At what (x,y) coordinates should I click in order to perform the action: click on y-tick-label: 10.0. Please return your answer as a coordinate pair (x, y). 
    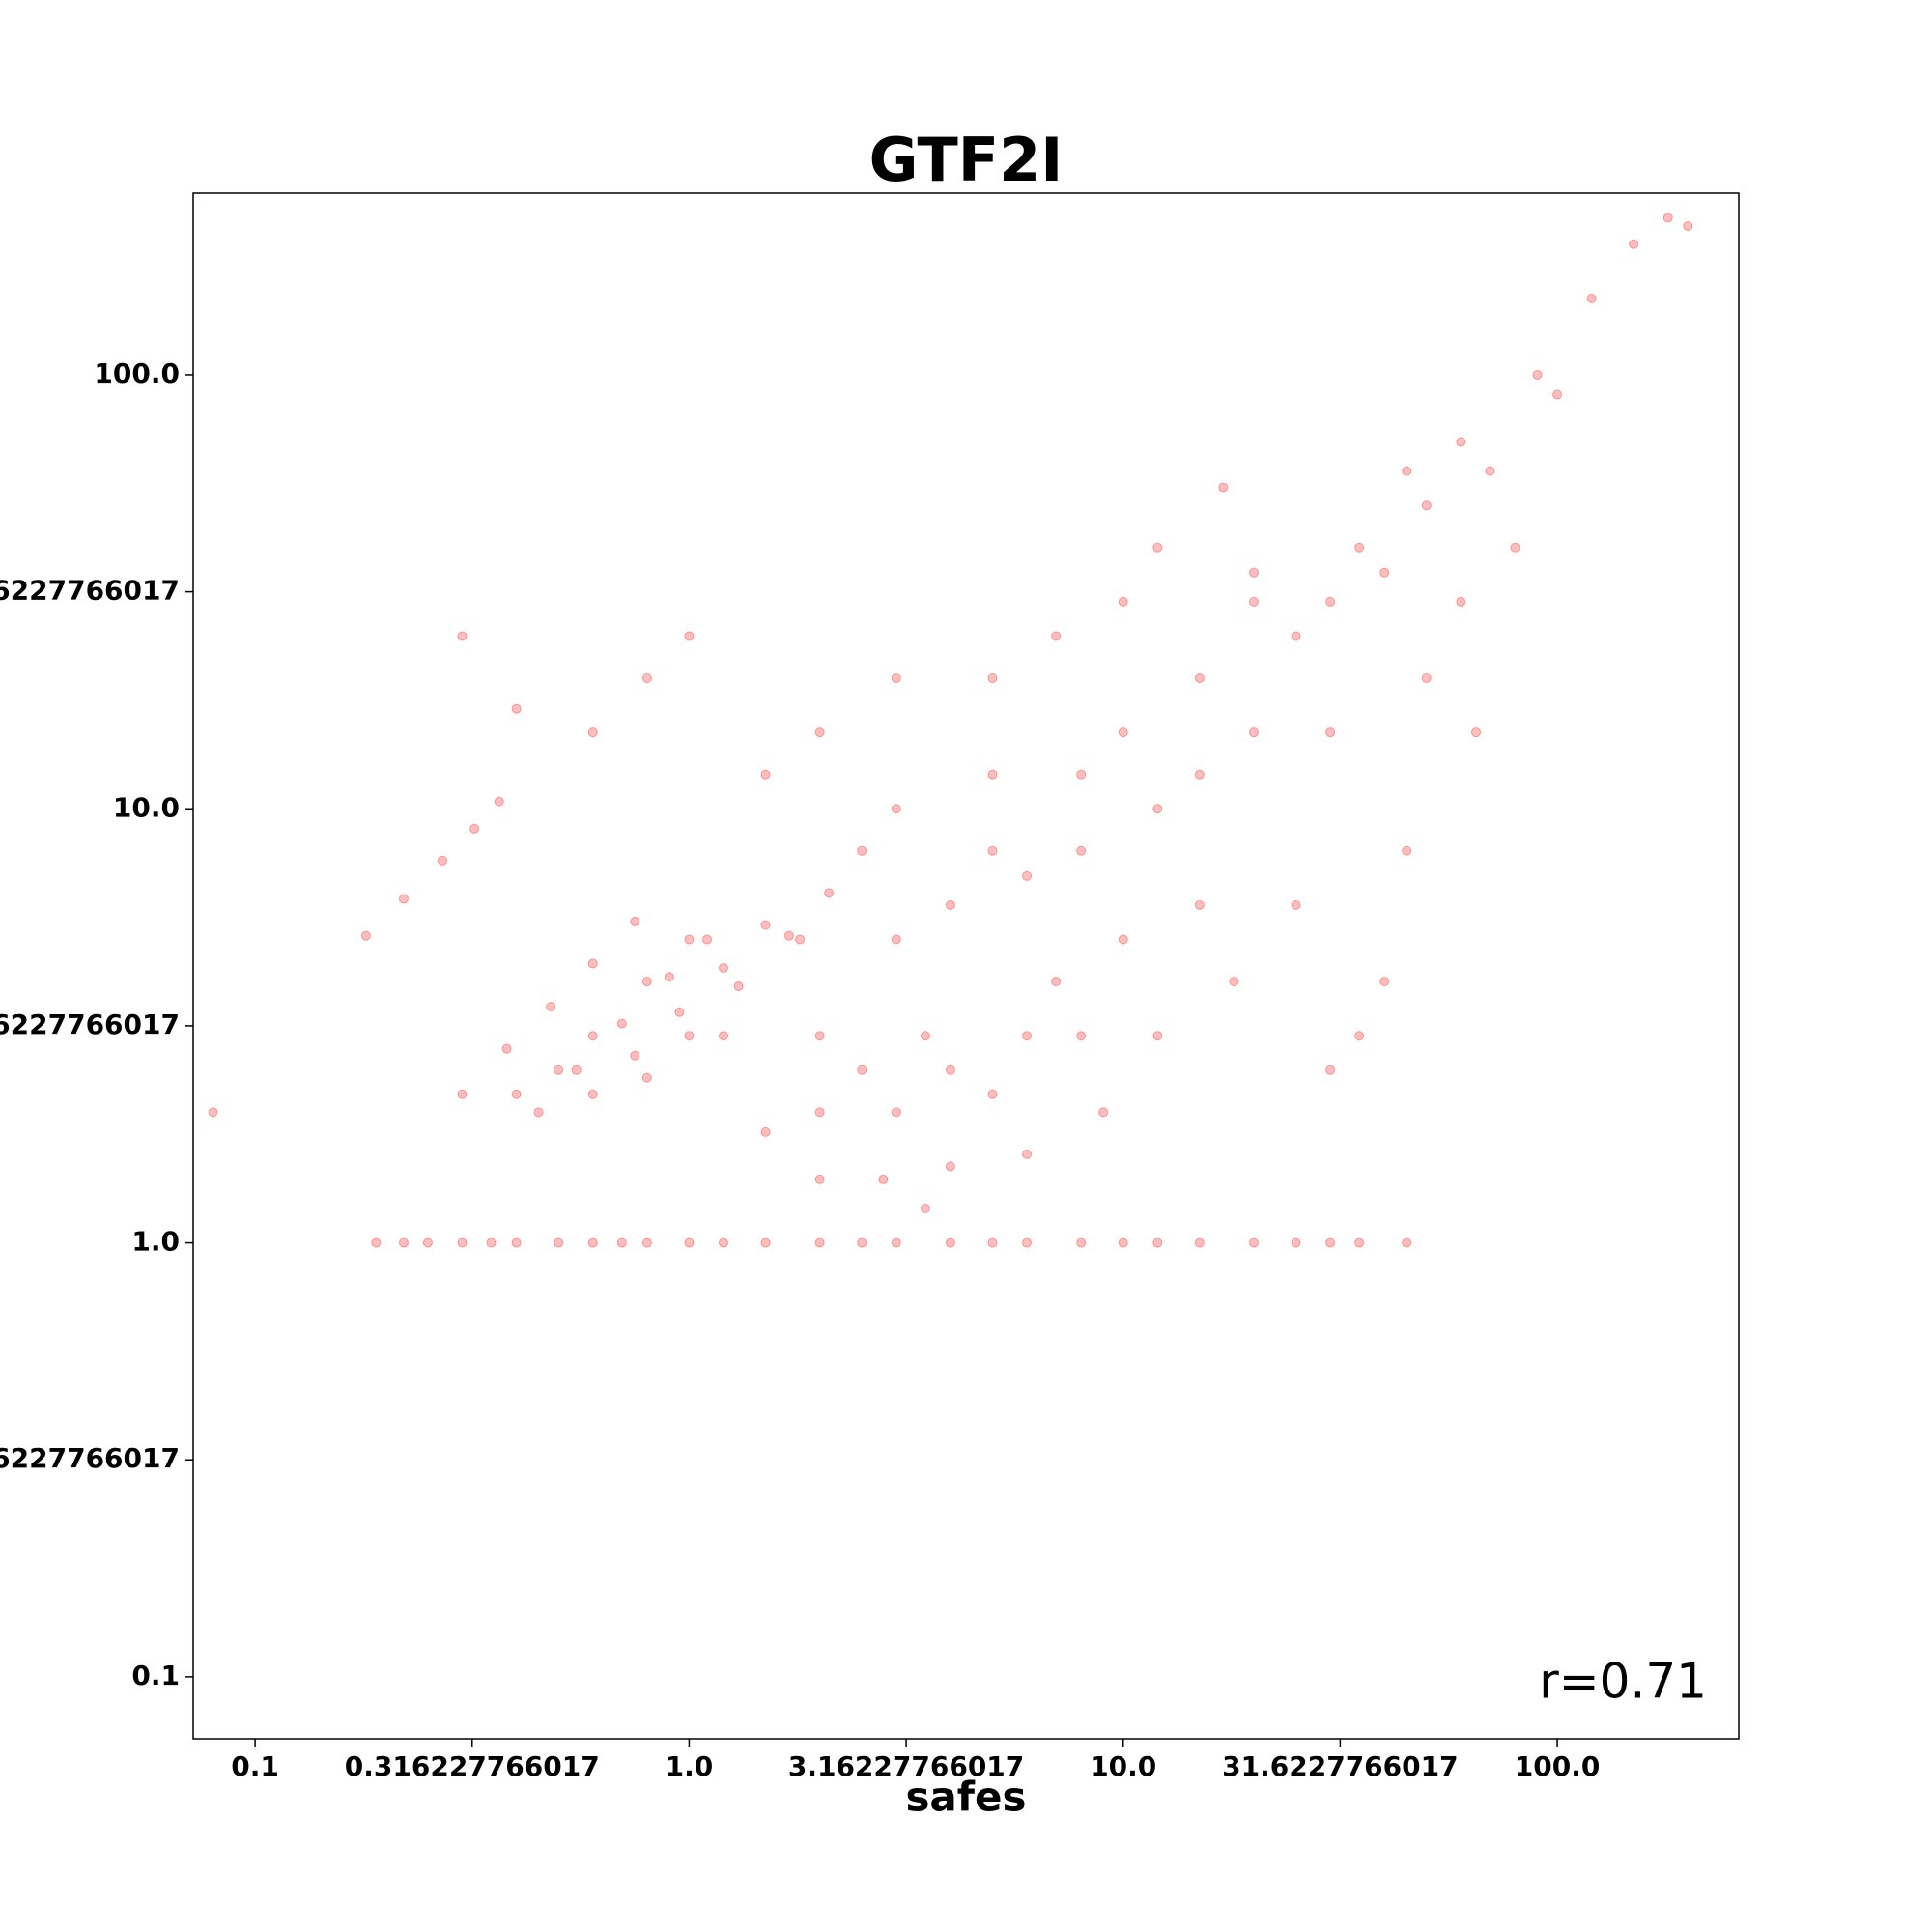
    Looking at the image, I should click on (146, 807).